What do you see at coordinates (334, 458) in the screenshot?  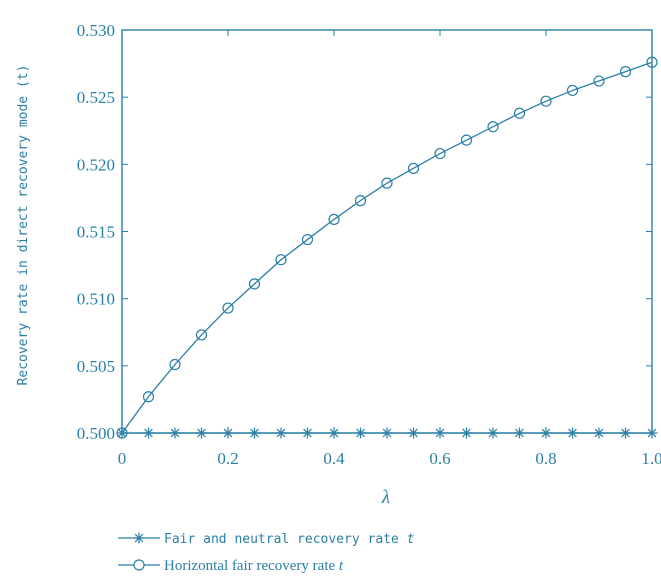 I see `x-tick-label: 0.4` at bounding box center [334, 458].